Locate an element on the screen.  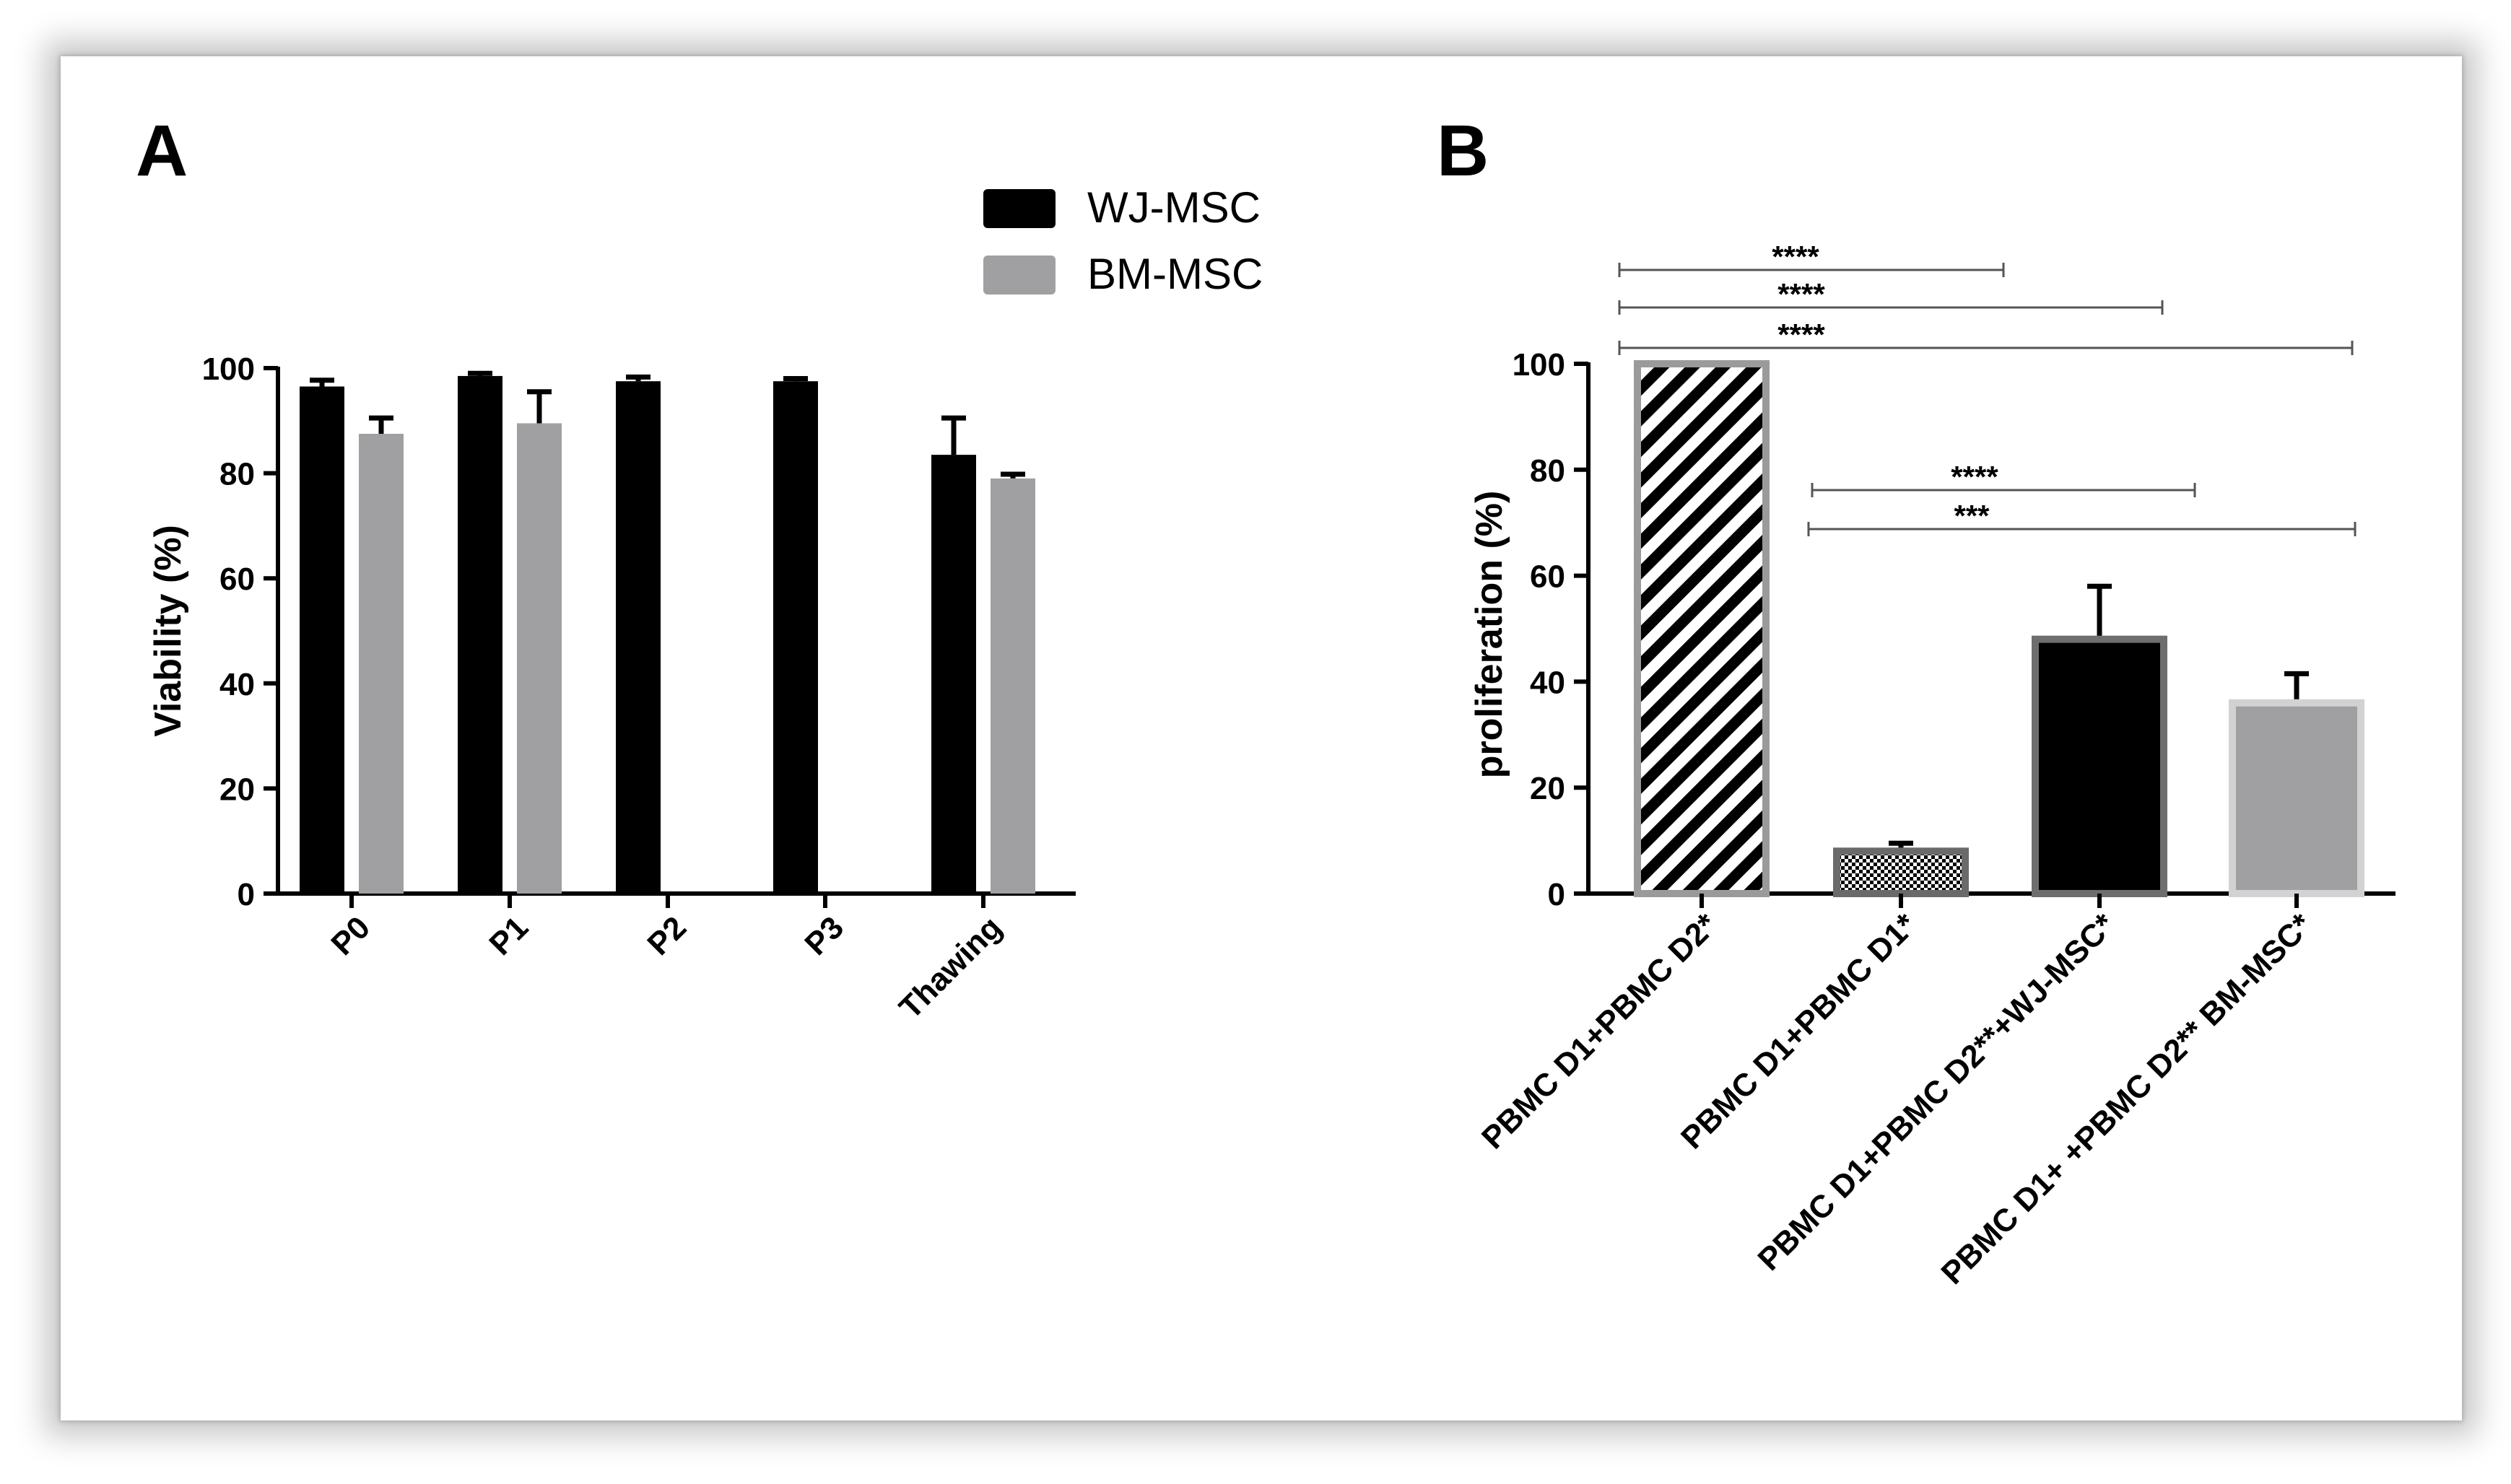
legend-label-0: WJ-MSC is located at coordinates (1174, 207).